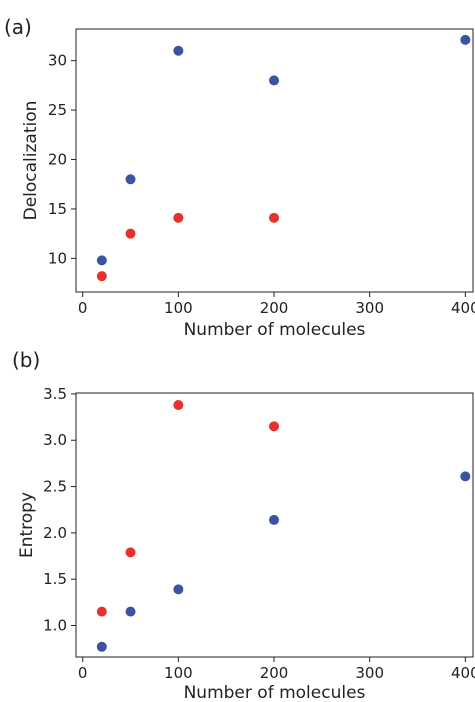  What do you see at coordinates (55, 394) in the screenshot?
I see `y-tick-label: 3.5` at bounding box center [55, 394].